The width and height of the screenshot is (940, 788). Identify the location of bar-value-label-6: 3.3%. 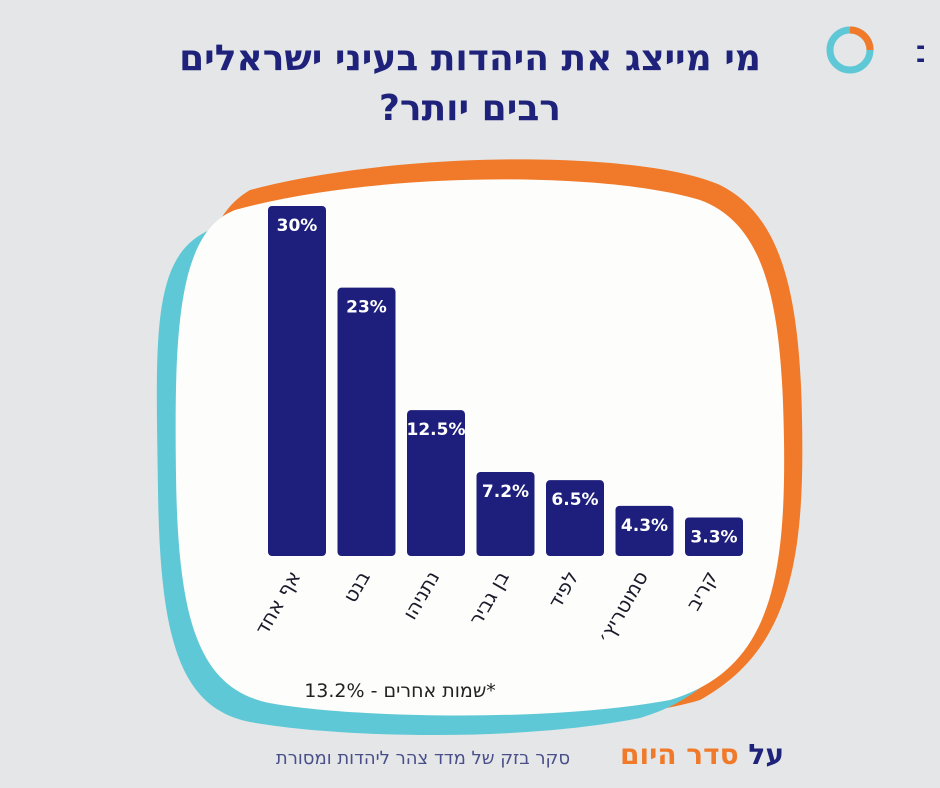
(713, 538).